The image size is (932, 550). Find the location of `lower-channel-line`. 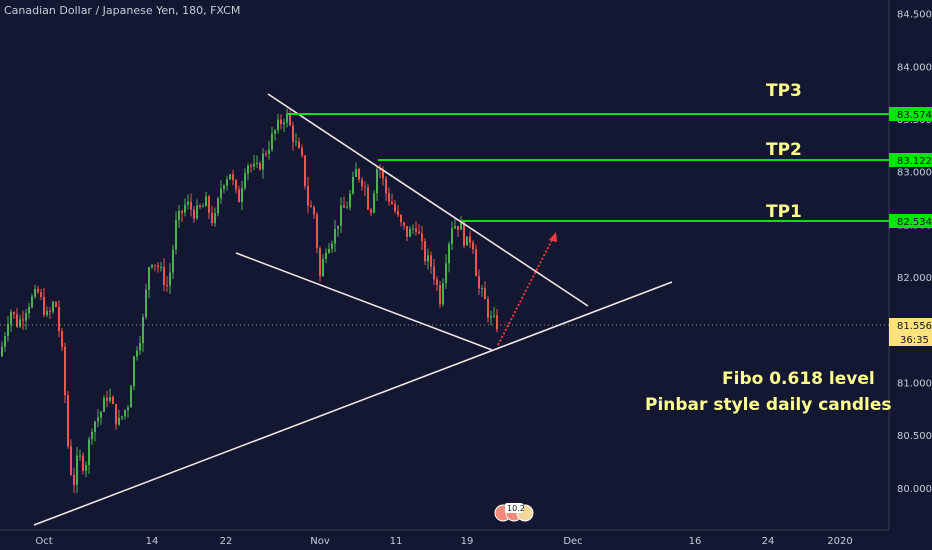

lower-channel-line is located at coordinates (364, 301).